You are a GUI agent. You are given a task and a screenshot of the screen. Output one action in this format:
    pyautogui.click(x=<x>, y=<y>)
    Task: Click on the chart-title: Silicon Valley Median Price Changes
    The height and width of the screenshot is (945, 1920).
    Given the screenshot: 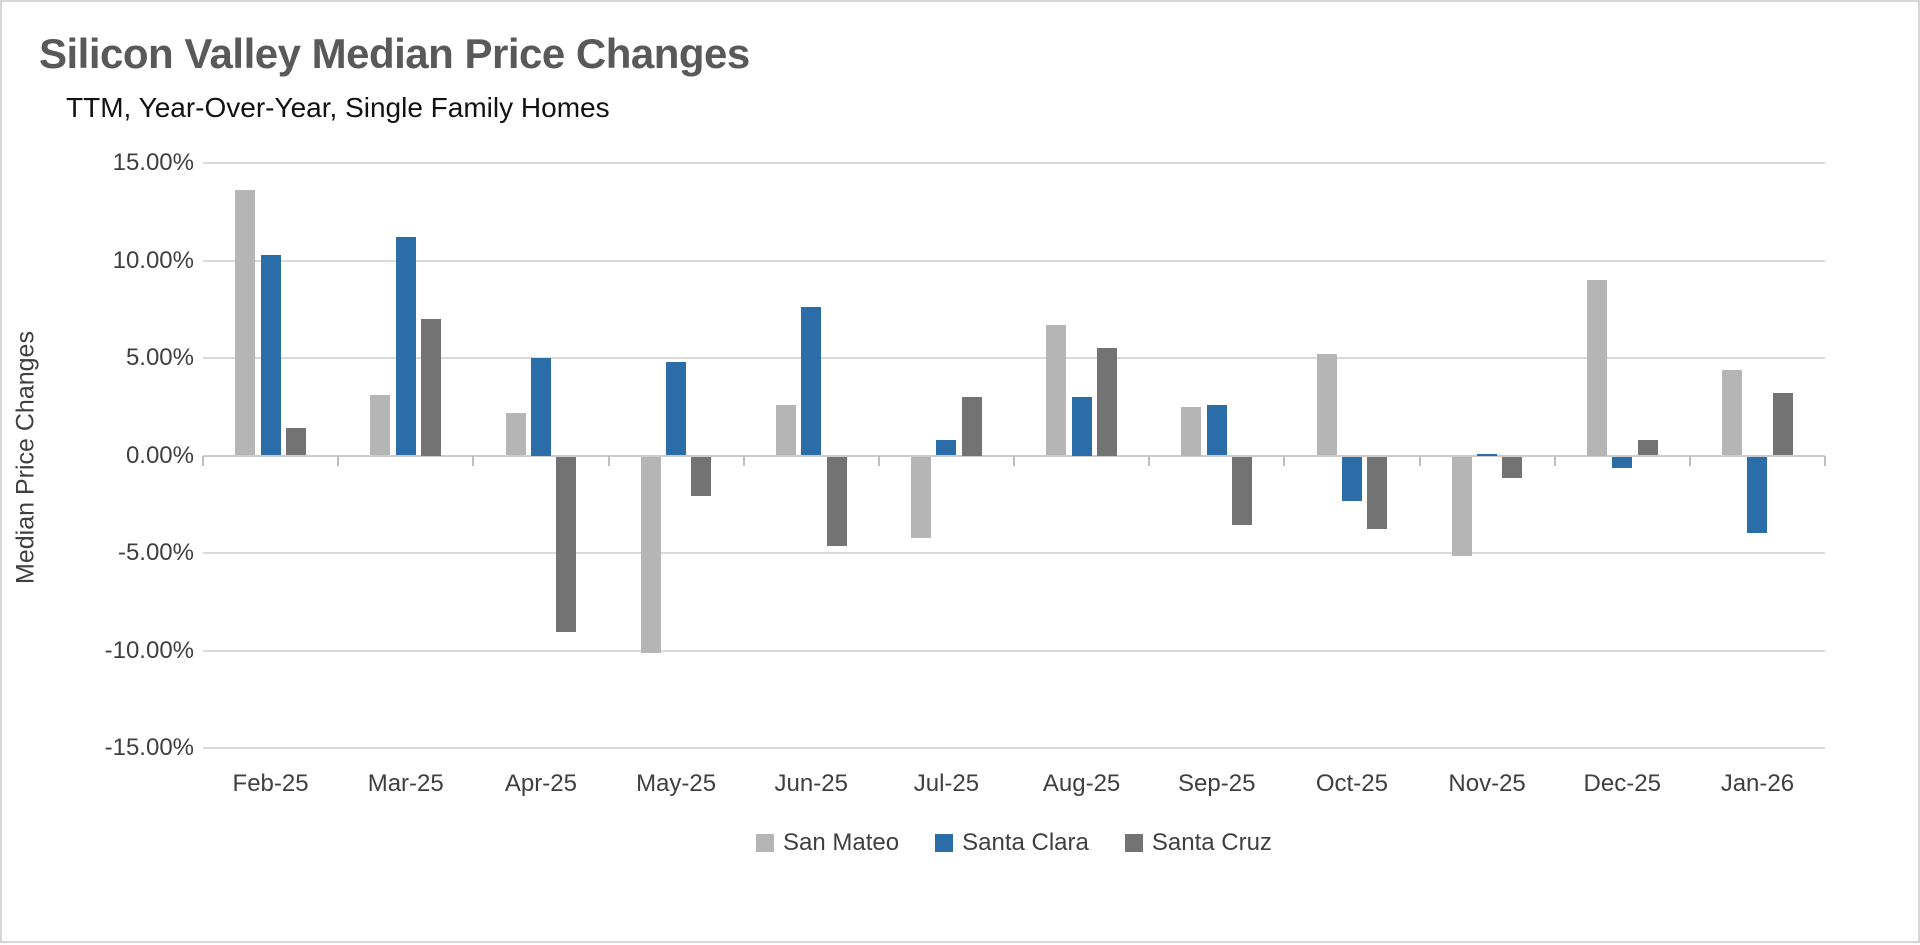 What is the action you would take?
    pyautogui.click(x=394, y=53)
    